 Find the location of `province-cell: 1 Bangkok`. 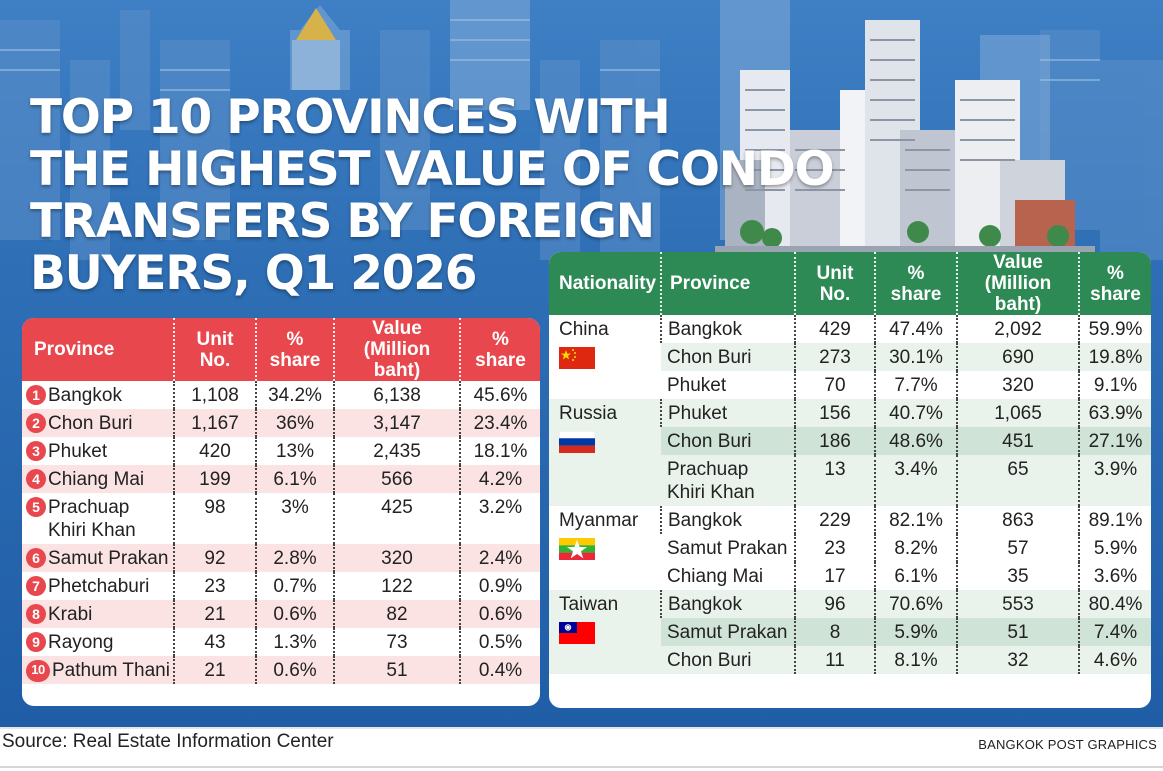

province-cell: 1 Bangkok is located at coordinates (98, 395).